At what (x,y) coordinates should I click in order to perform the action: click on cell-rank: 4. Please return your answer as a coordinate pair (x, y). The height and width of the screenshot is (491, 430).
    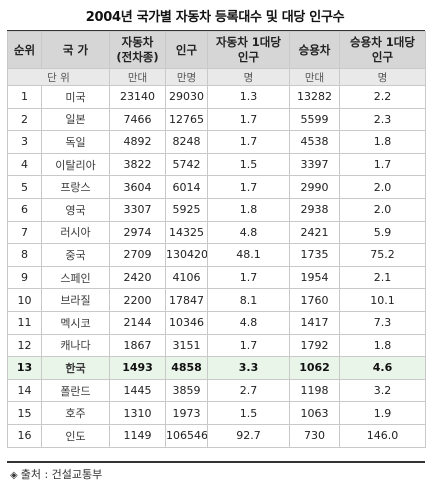
    Looking at the image, I should click on (24, 164).